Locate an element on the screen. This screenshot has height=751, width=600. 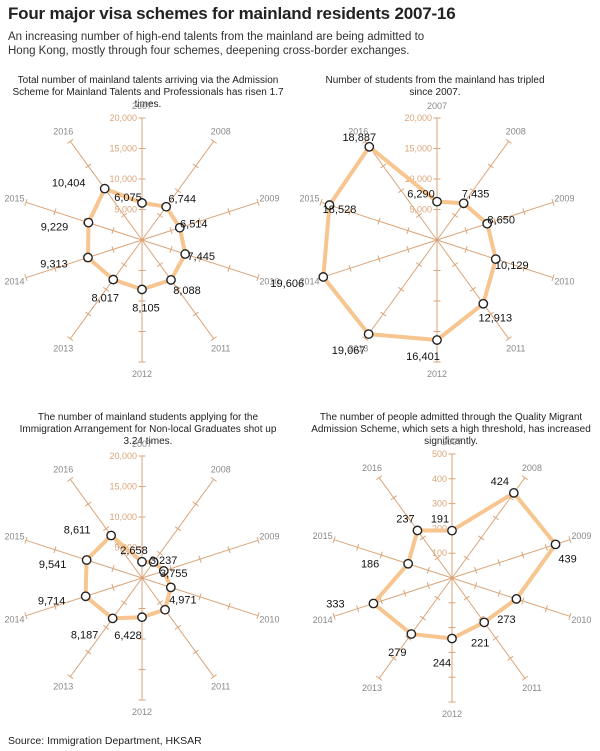
data-label-2011: 12,913 is located at coordinates (495, 319).